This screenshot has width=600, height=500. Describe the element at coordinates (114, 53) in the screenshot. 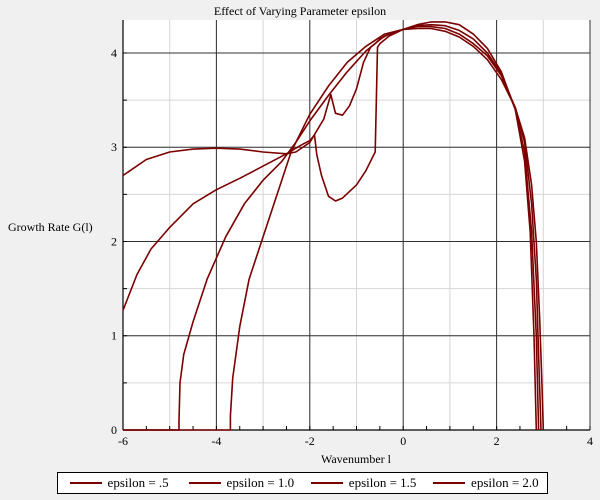

I see `y-tick-label: 4` at that location.